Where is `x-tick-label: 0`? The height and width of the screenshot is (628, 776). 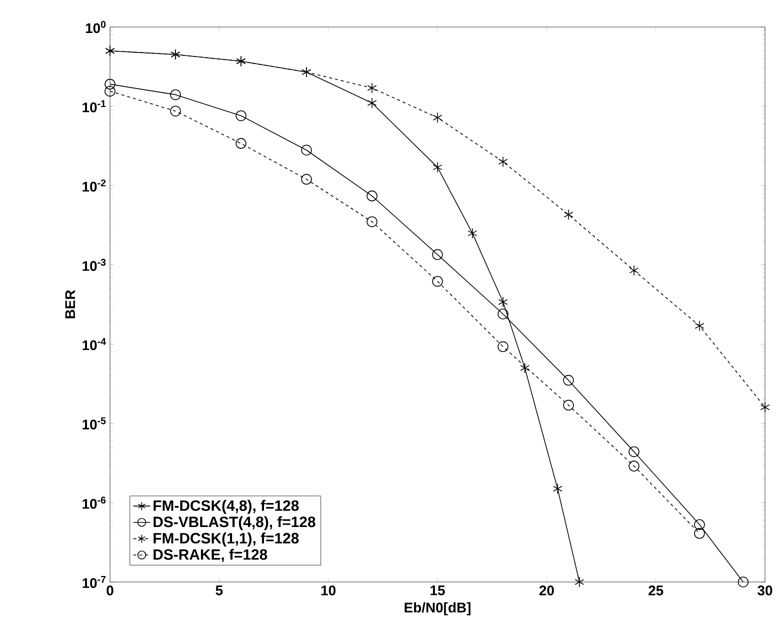 x-tick-label: 0 is located at coordinates (110, 591).